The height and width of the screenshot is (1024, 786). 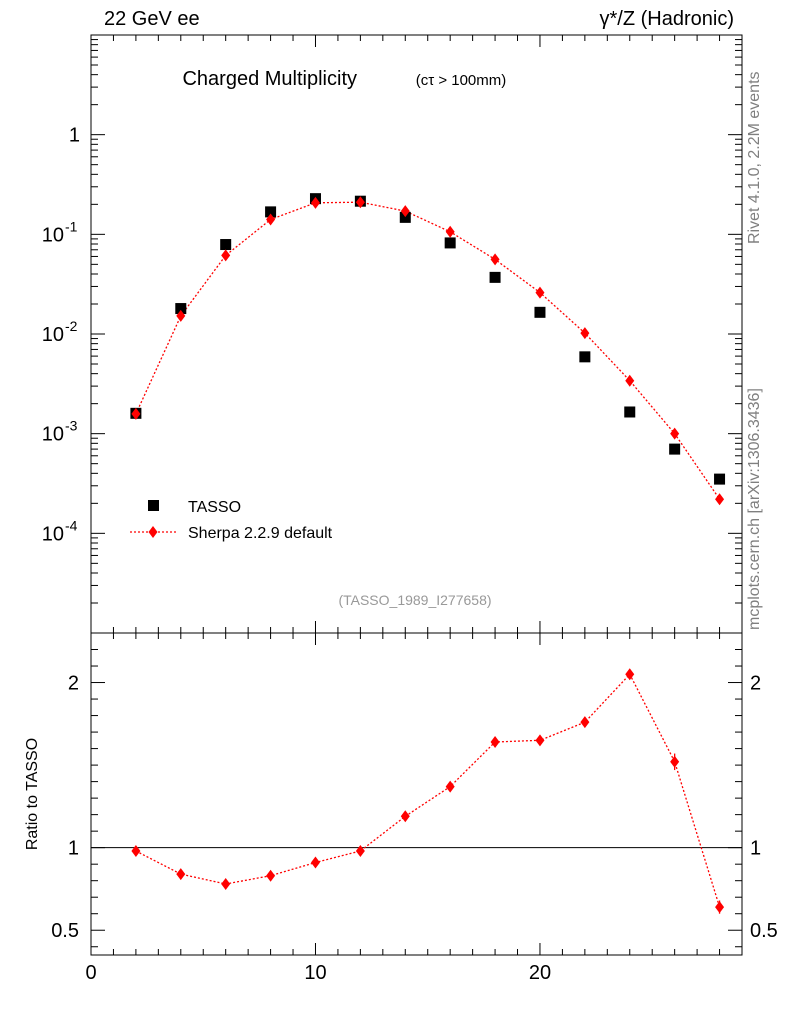 I want to click on y-tick-exponent: -2, so click(x=71, y=326).